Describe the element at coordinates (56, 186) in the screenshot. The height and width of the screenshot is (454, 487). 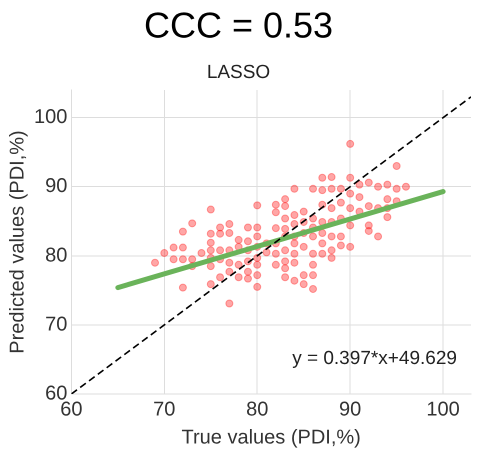
I see `y-tick-label: 90` at that location.